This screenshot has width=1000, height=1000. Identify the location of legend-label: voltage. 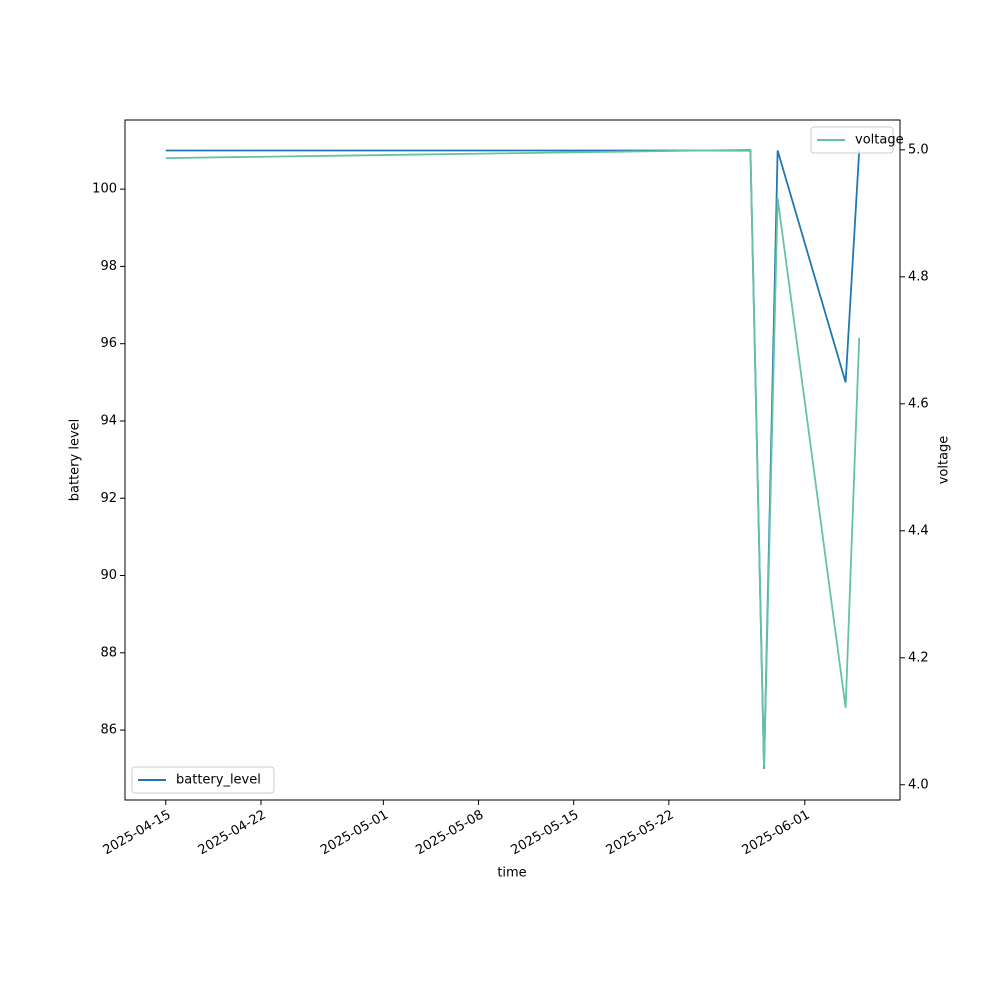
(879, 140).